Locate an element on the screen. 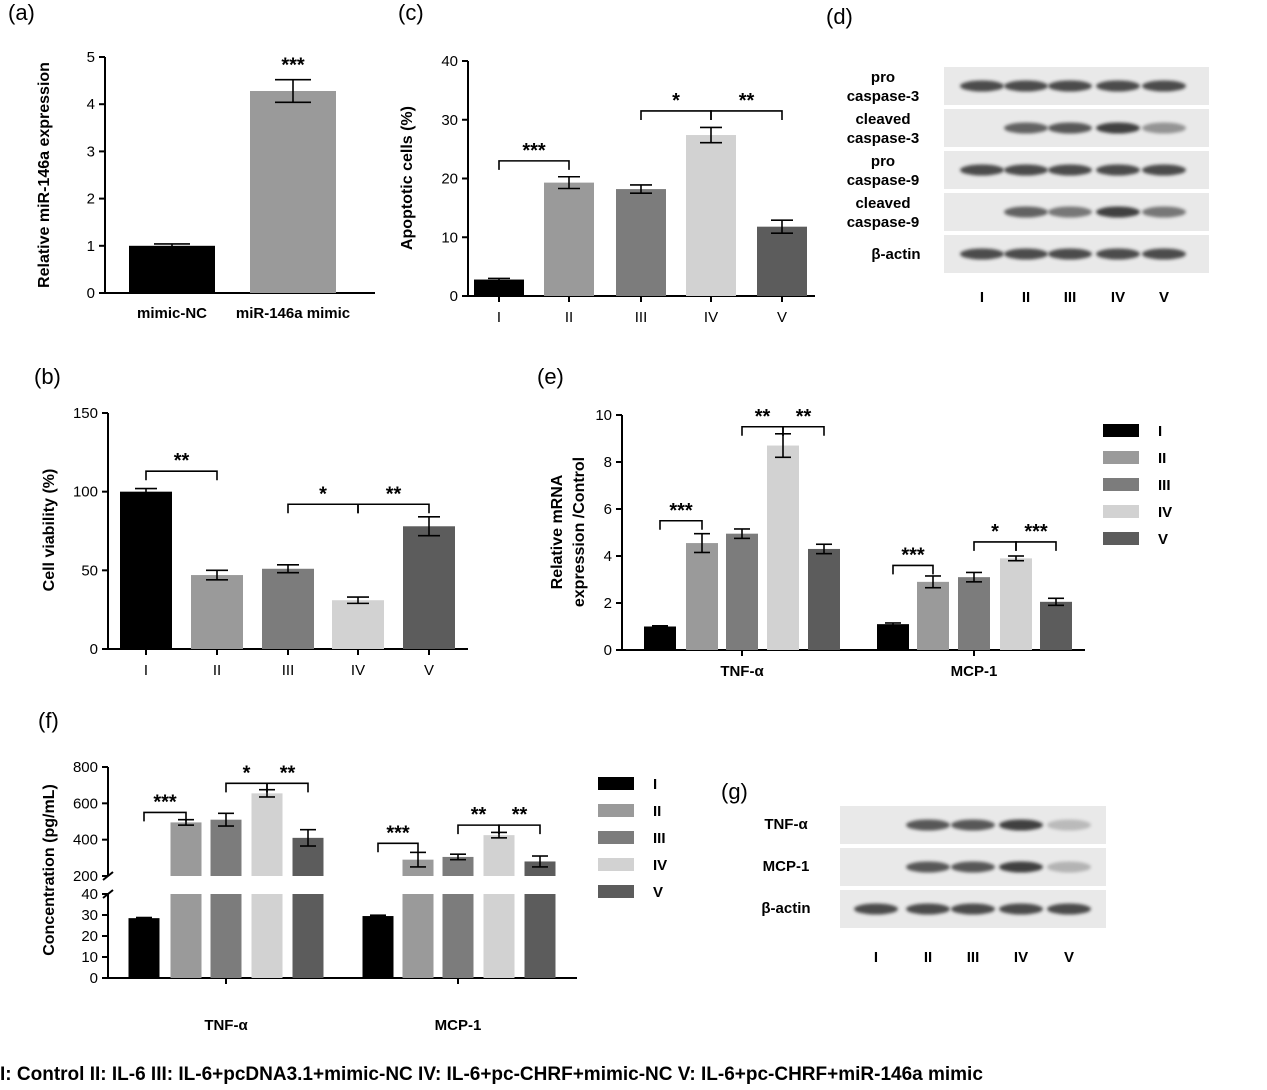 The height and width of the screenshot is (1090, 1267). panel-letter: (g) is located at coordinates (734, 791).